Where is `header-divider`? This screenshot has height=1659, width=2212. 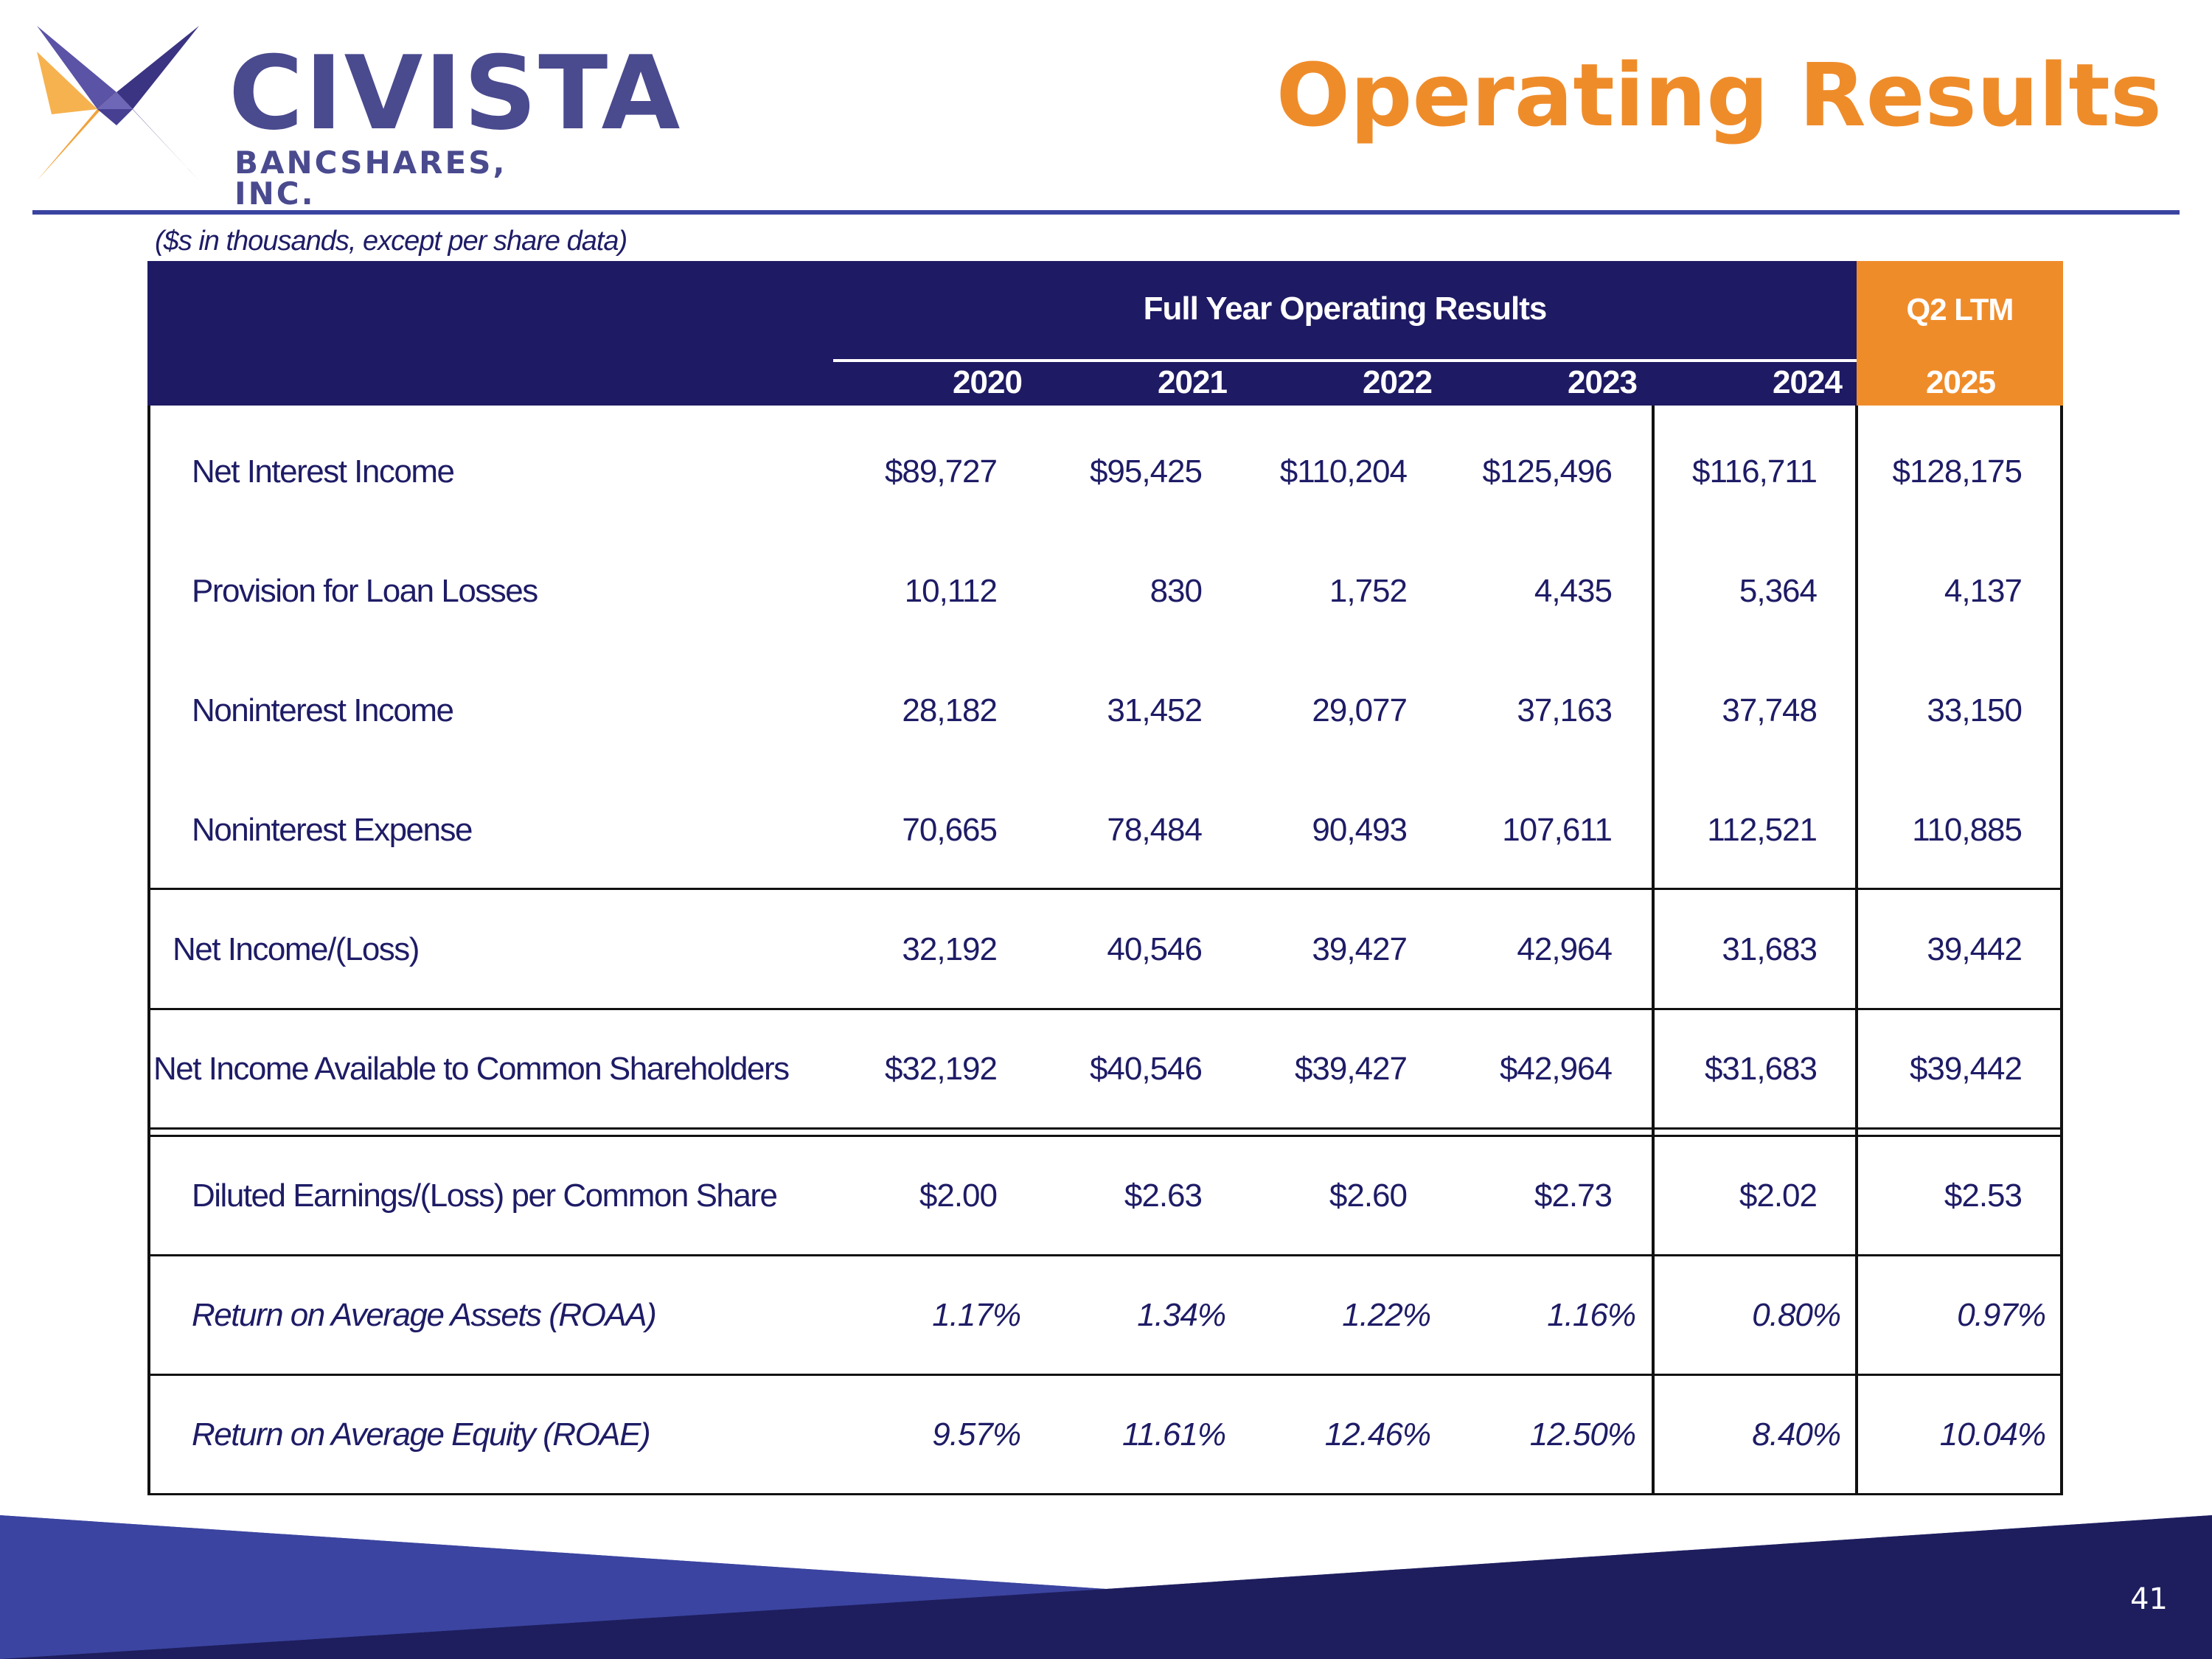
header-divider is located at coordinates (1106, 212).